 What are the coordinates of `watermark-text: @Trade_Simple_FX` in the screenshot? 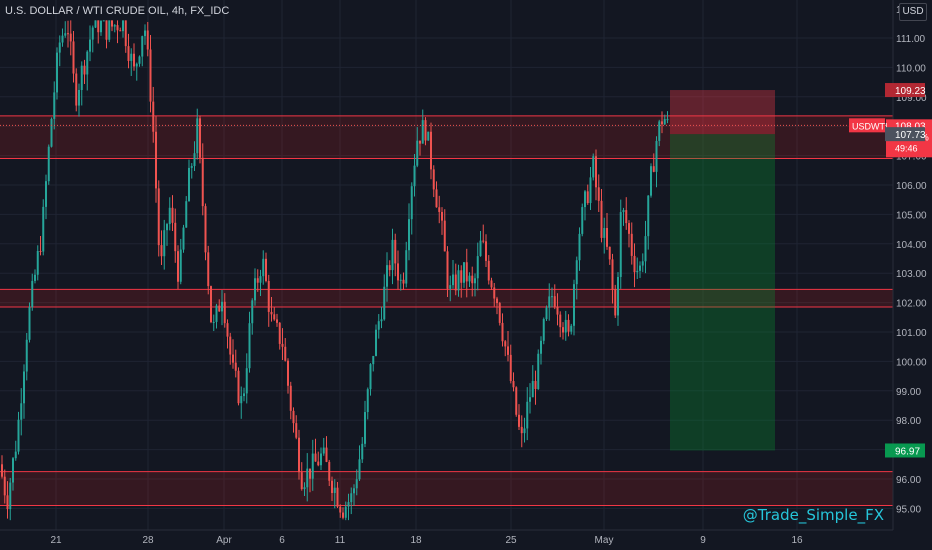 It's located at (813, 515).